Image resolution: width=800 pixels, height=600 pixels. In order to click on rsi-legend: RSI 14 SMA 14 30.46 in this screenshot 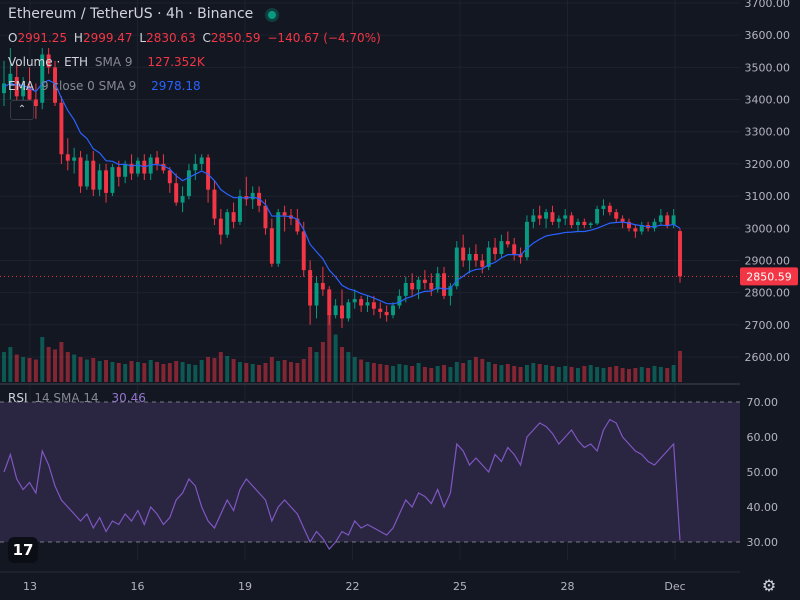, I will do `click(78, 398)`.